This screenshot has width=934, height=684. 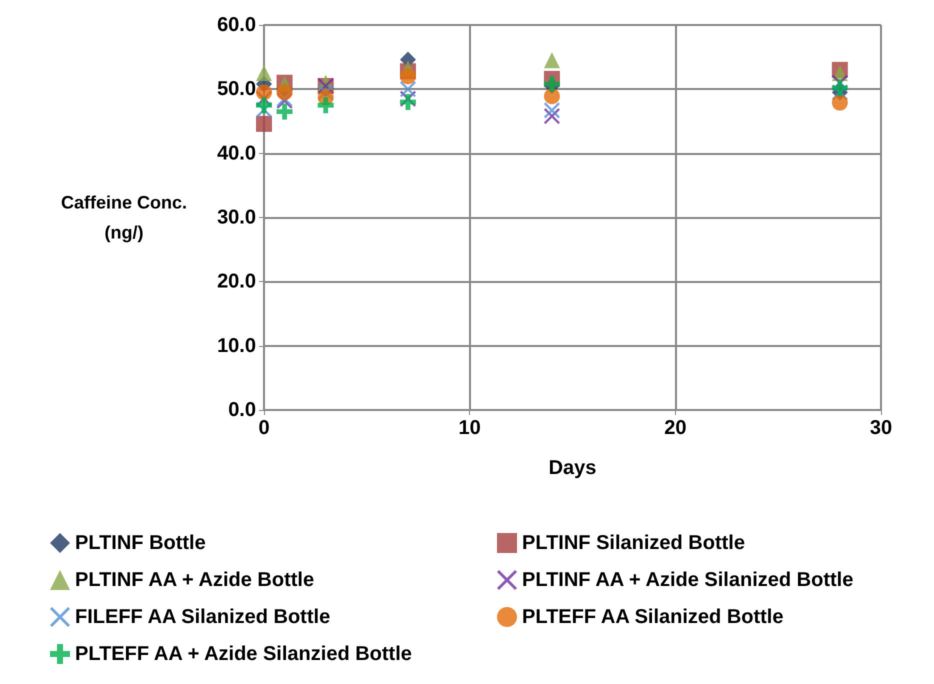 What do you see at coordinates (236, 345) in the screenshot?
I see `y-tick-label: 10.0` at bounding box center [236, 345].